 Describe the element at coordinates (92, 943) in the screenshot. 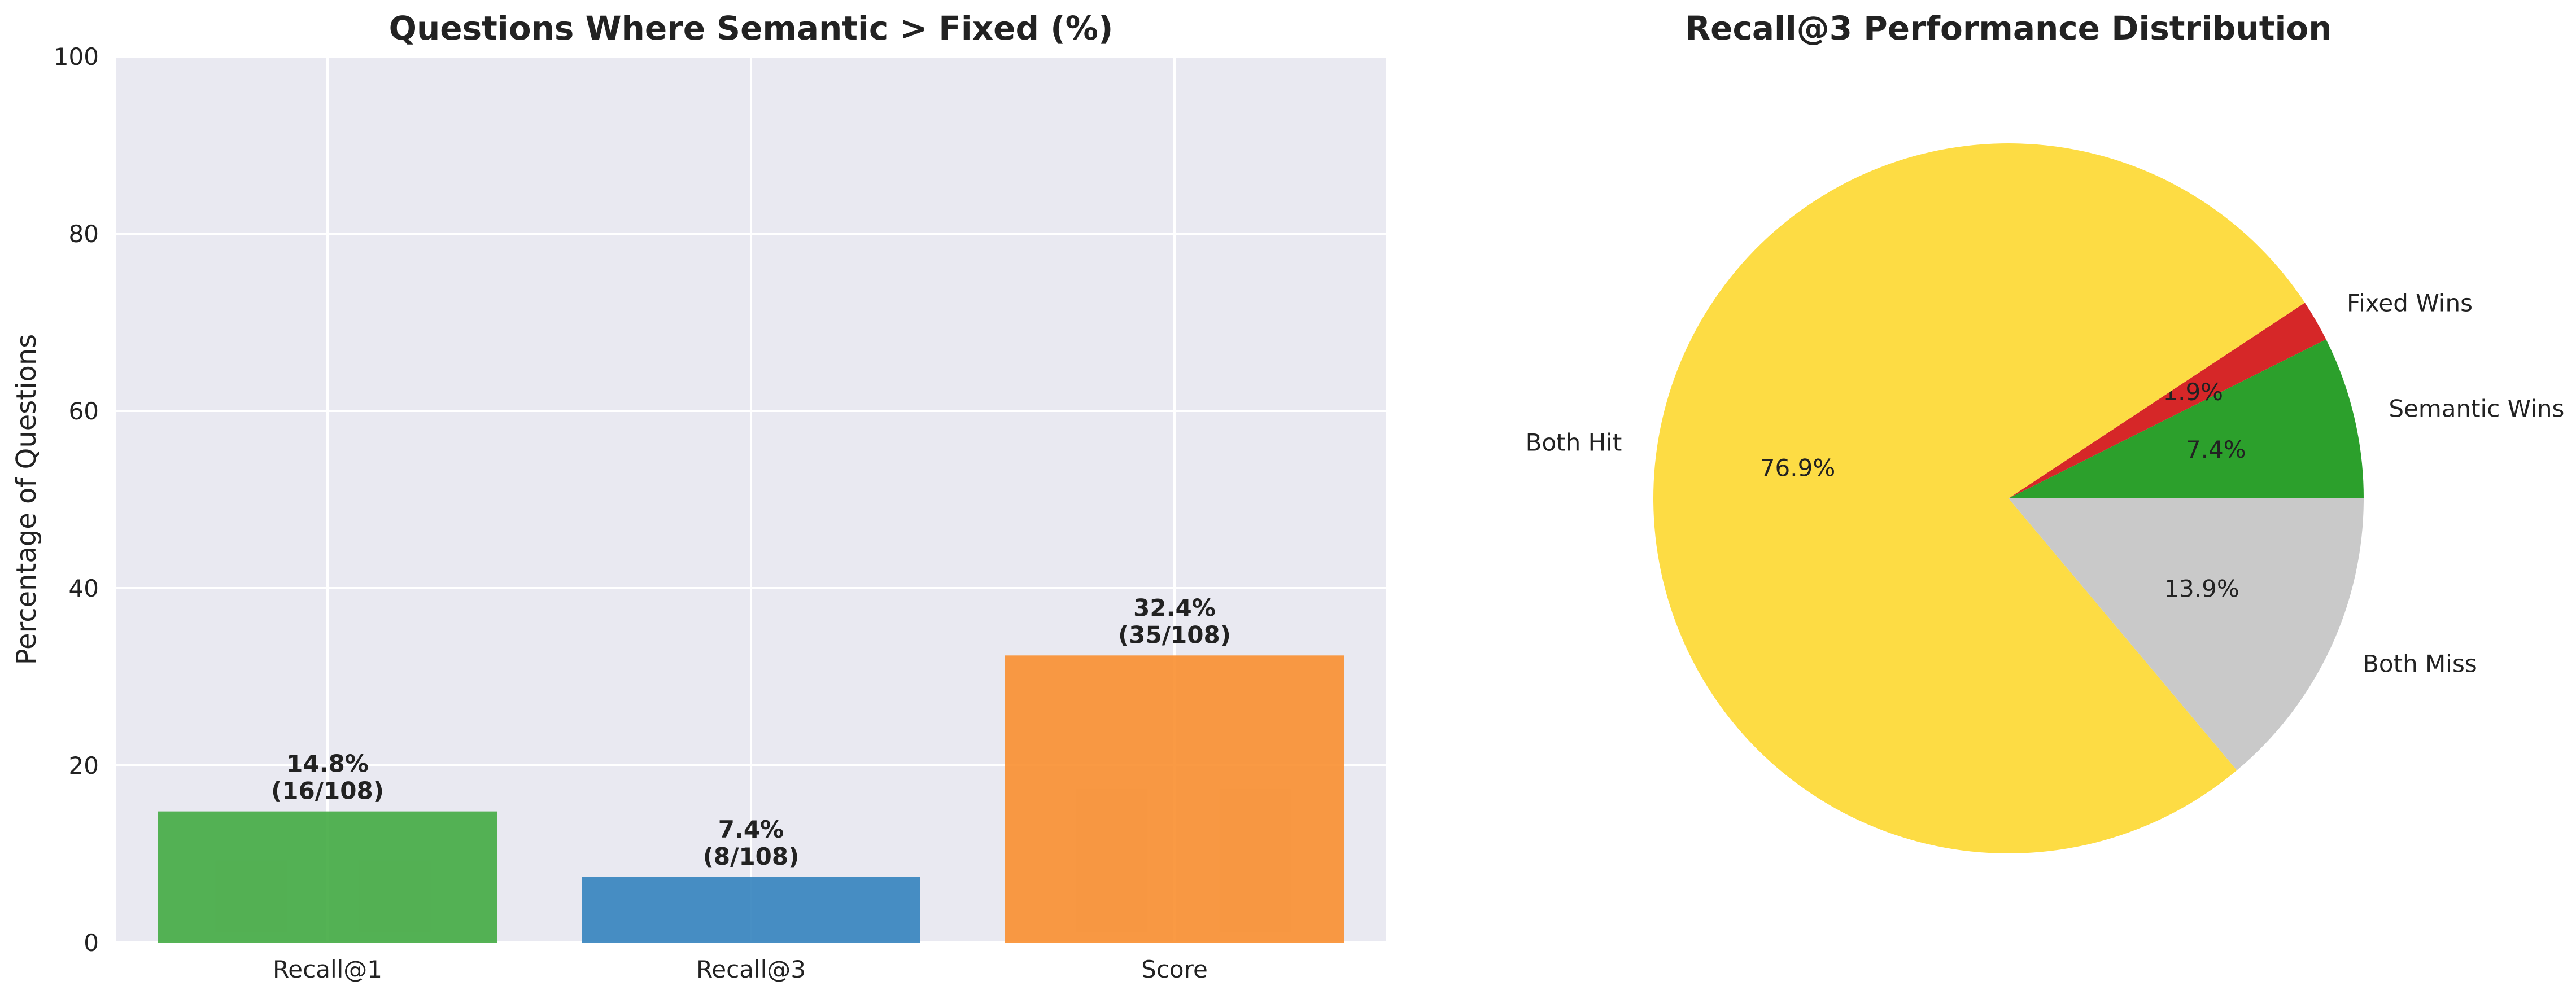

I see `y-tick-label: 0` at that location.